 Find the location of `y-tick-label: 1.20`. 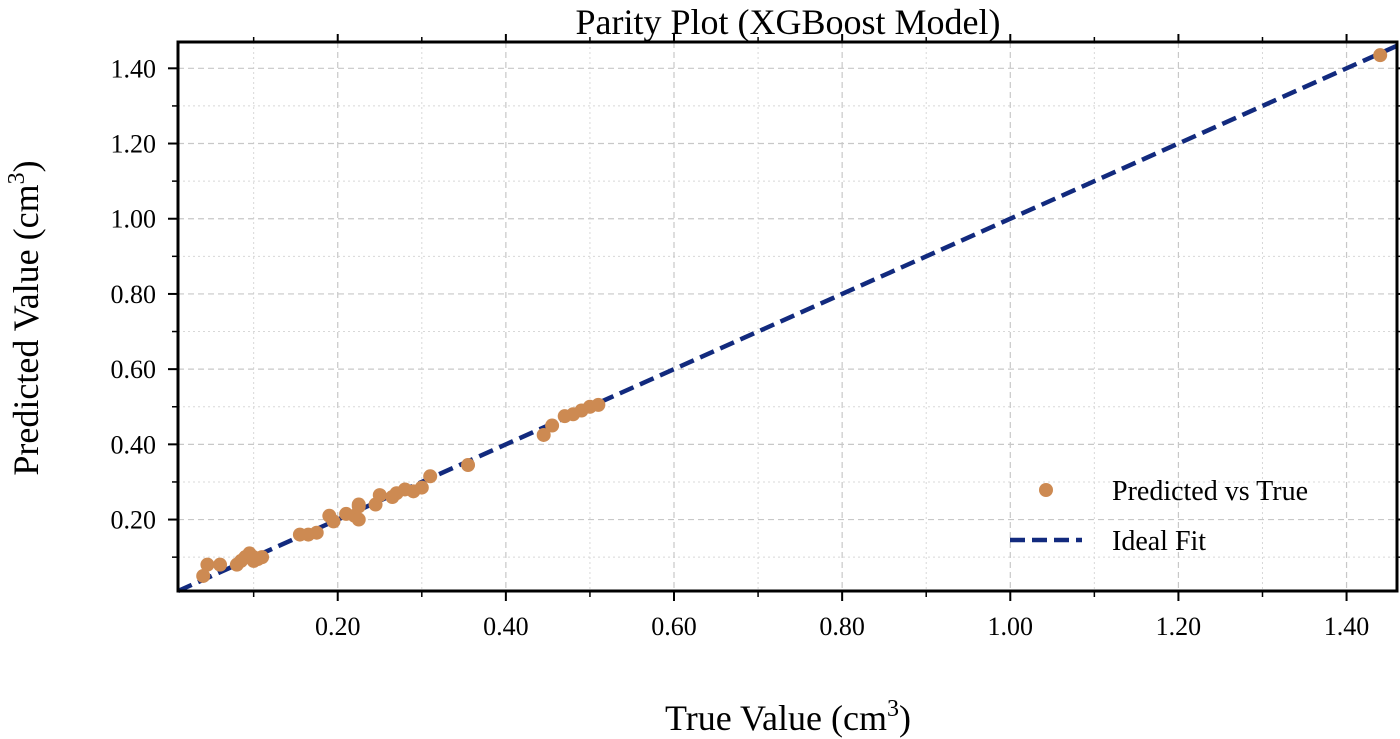

y-tick-label: 1.20 is located at coordinates (134, 144).